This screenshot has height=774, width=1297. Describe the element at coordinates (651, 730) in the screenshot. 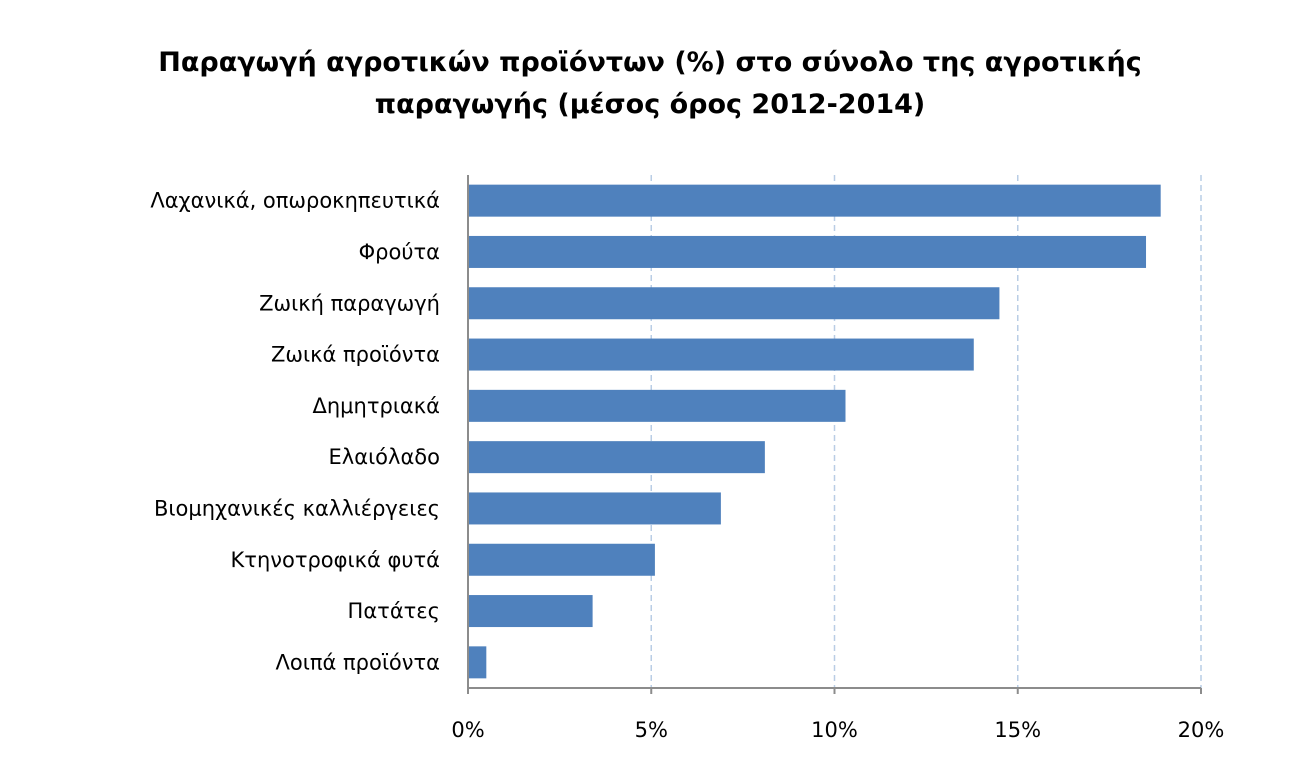

I see `x-tick-label-5: 5%` at that location.